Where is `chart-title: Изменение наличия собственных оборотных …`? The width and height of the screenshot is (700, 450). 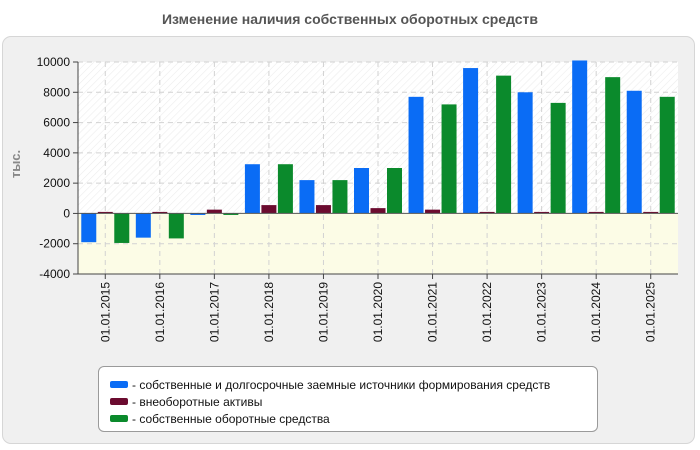
chart-title: Изменение наличия собственных оборотных … is located at coordinates (350, 19).